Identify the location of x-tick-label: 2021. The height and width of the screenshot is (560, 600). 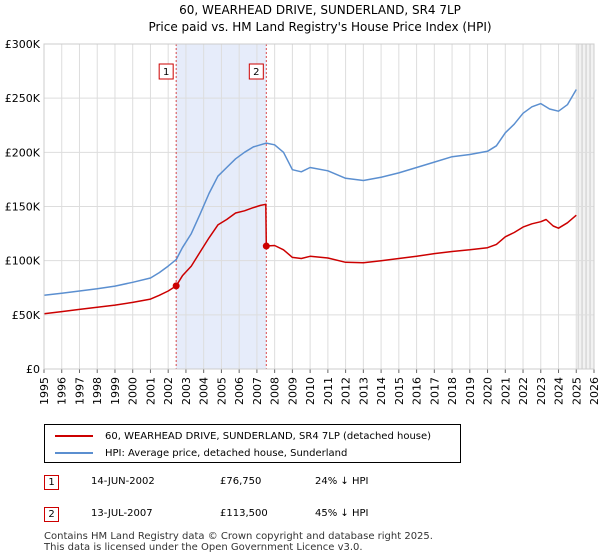
(505, 391).